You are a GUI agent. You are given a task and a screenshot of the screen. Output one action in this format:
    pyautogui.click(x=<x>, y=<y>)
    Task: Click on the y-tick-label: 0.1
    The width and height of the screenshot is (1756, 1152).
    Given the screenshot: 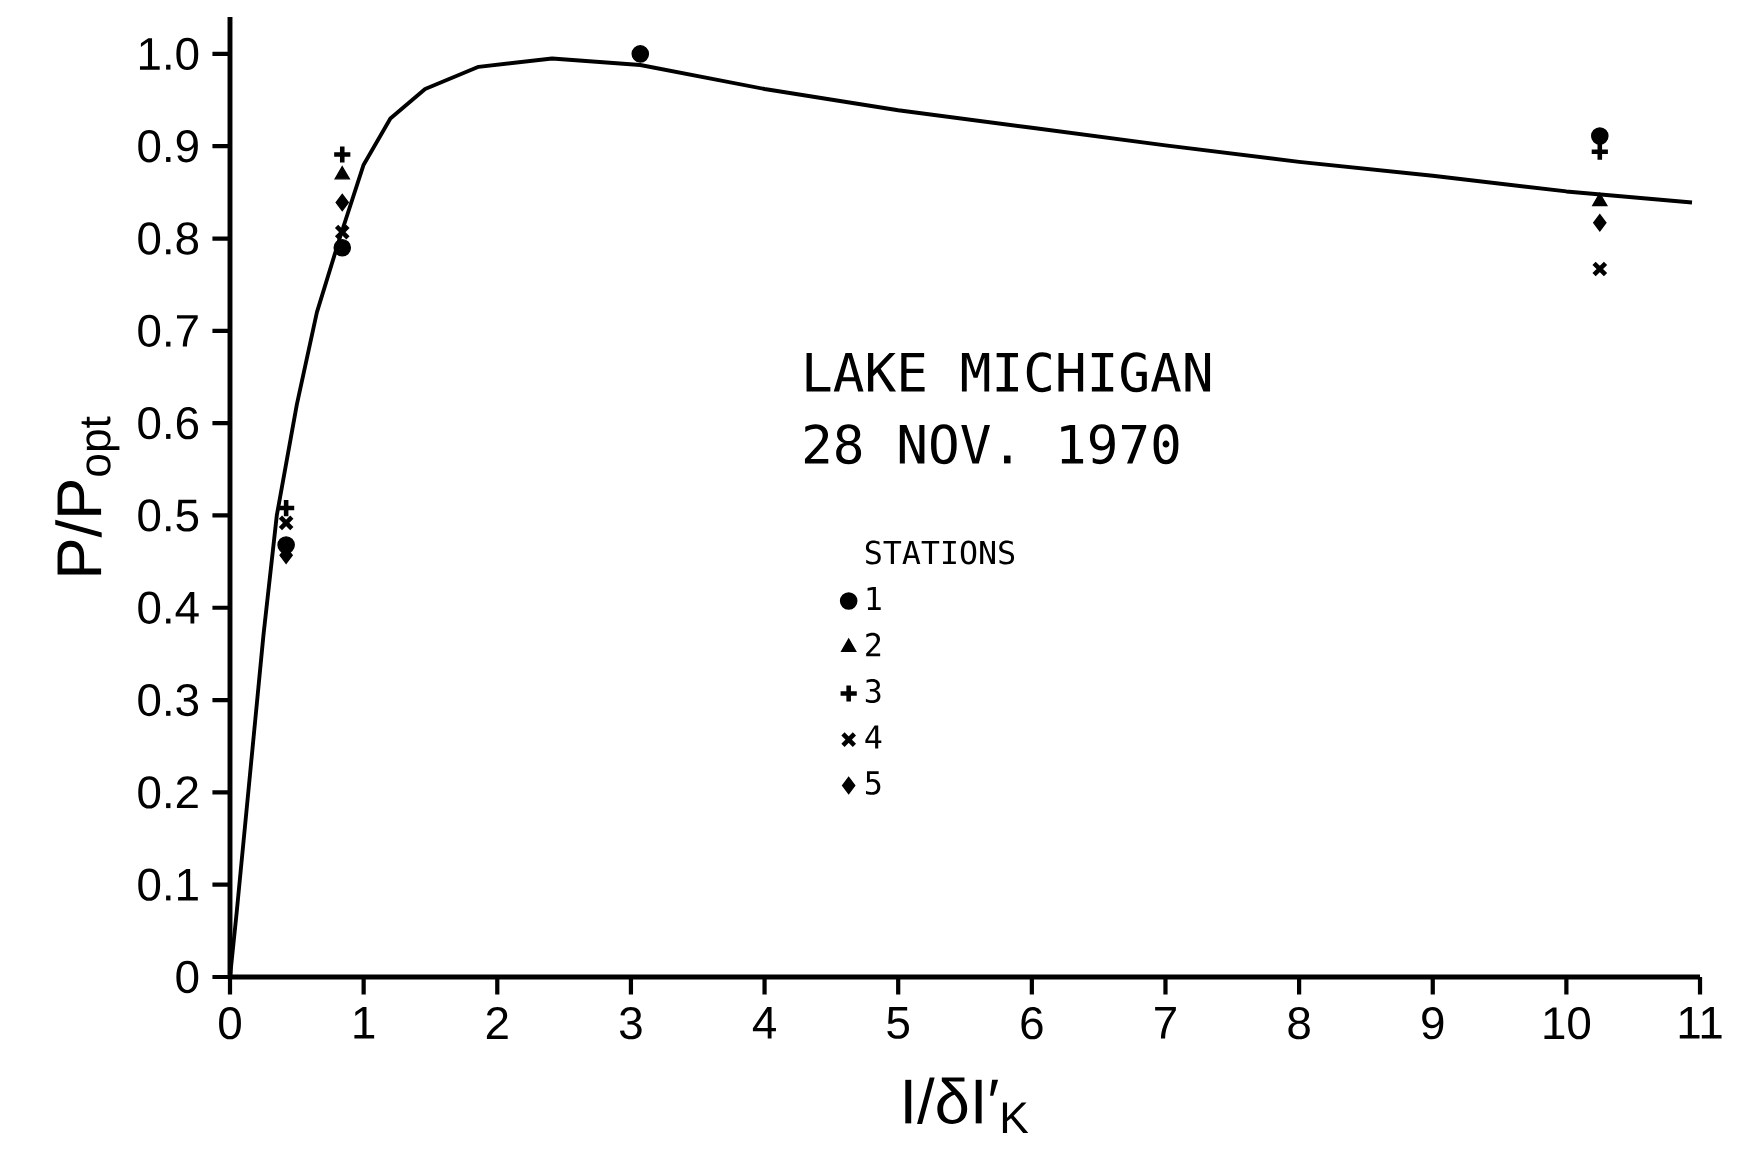 What is the action you would take?
    pyautogui.click(x=168, y=884)
    